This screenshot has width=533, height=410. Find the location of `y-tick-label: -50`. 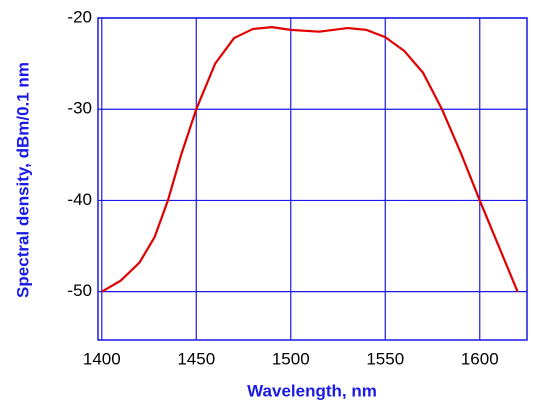

y-tick-label: -50 is located at coordinates (79, 290).